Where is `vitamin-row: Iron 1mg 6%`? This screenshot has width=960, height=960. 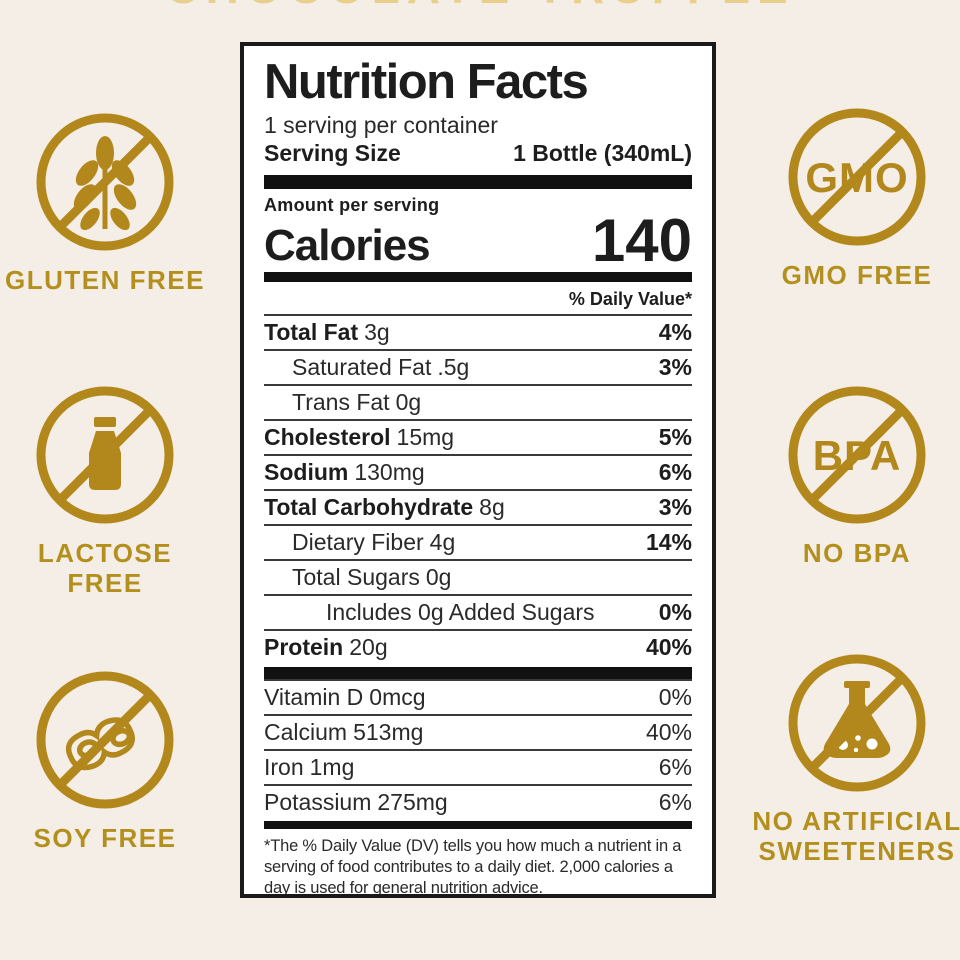 vitamin-row: Iron 1mg 6% is located at coordinates (478, 766).